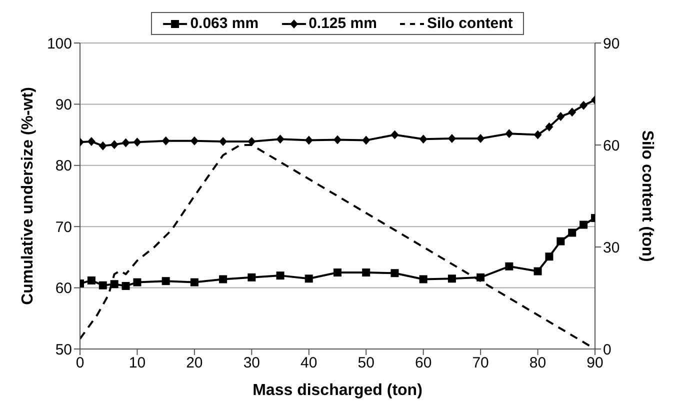 The width and height of the screenshot is (675, 415). What do you see at coordinates (137, 363) in the screenshot?
I see `x-tick-label: 10` at bounding box center [137, 363].